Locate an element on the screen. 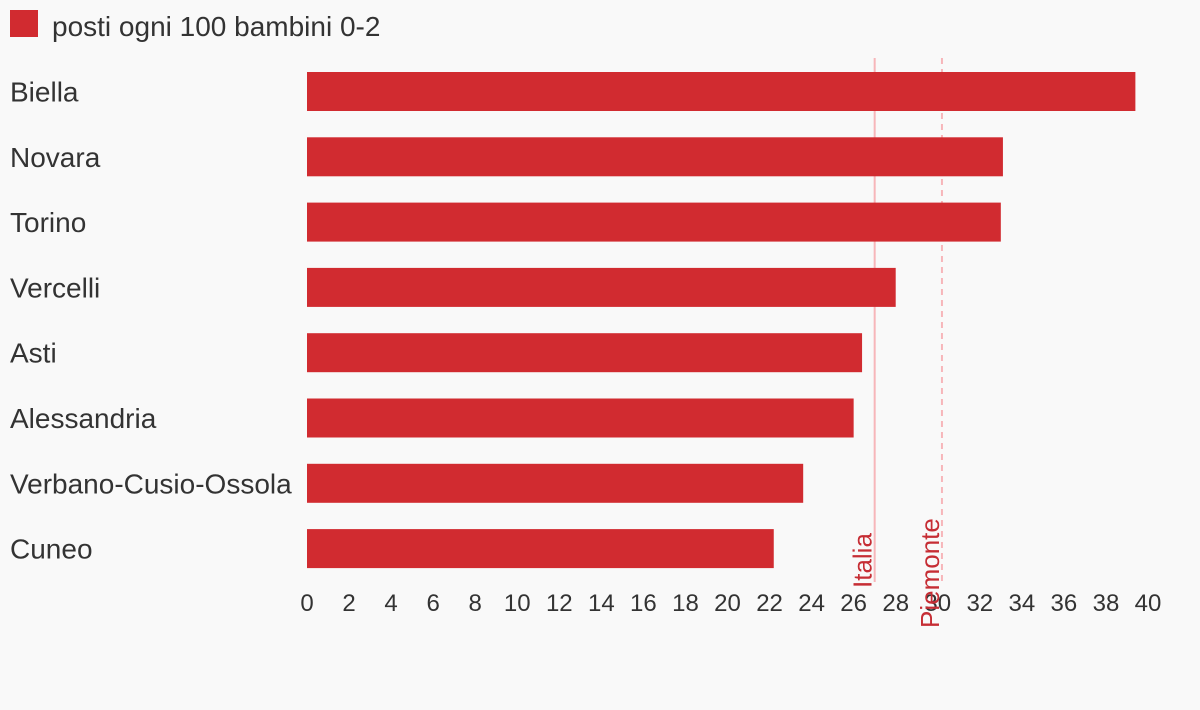 The height and width of the screenshot is (710, 1200). category-label: Verbano-Cusio-Ossola is located at coordinates (151, 483).